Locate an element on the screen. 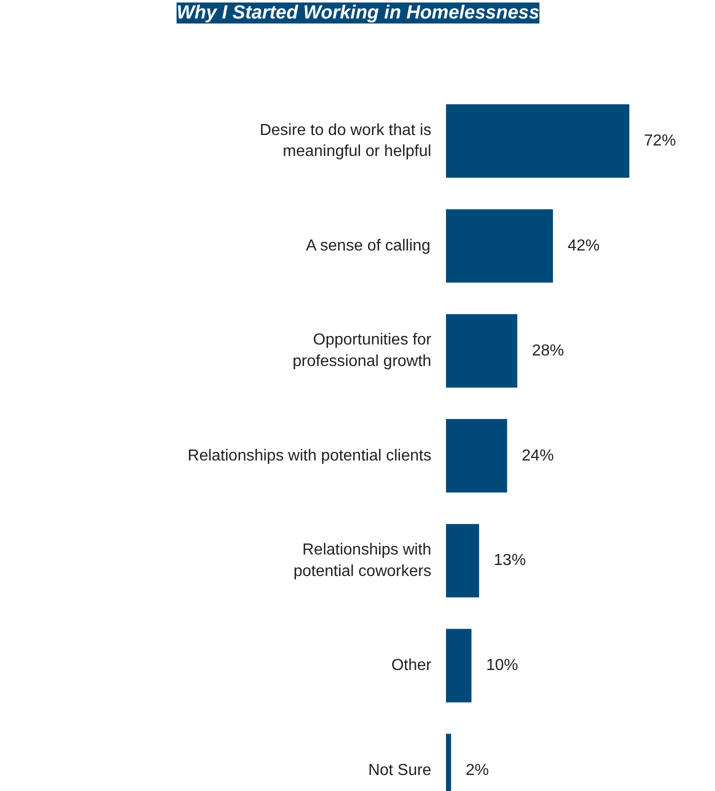 The width and height of the screenshot is (715, 791). data-label: 2% is located at coordinates (477, 771).